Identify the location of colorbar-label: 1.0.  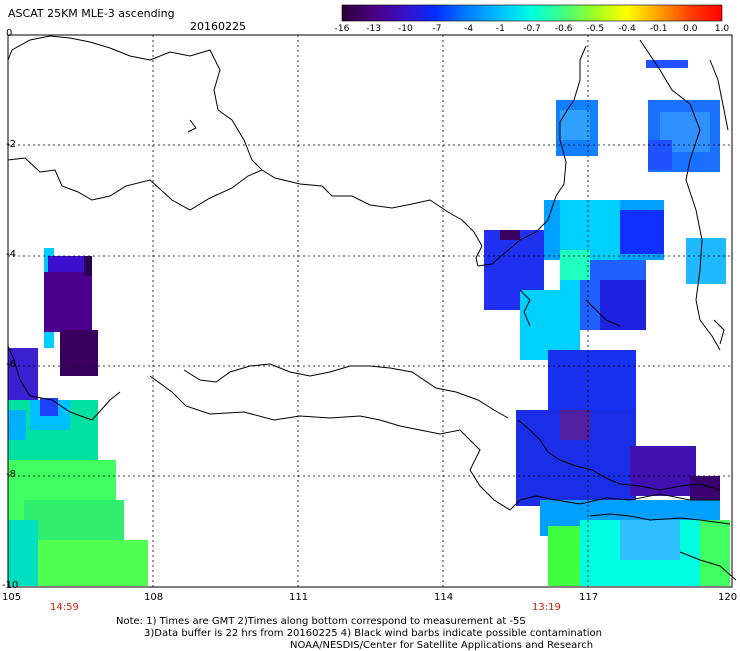
(722, 29).